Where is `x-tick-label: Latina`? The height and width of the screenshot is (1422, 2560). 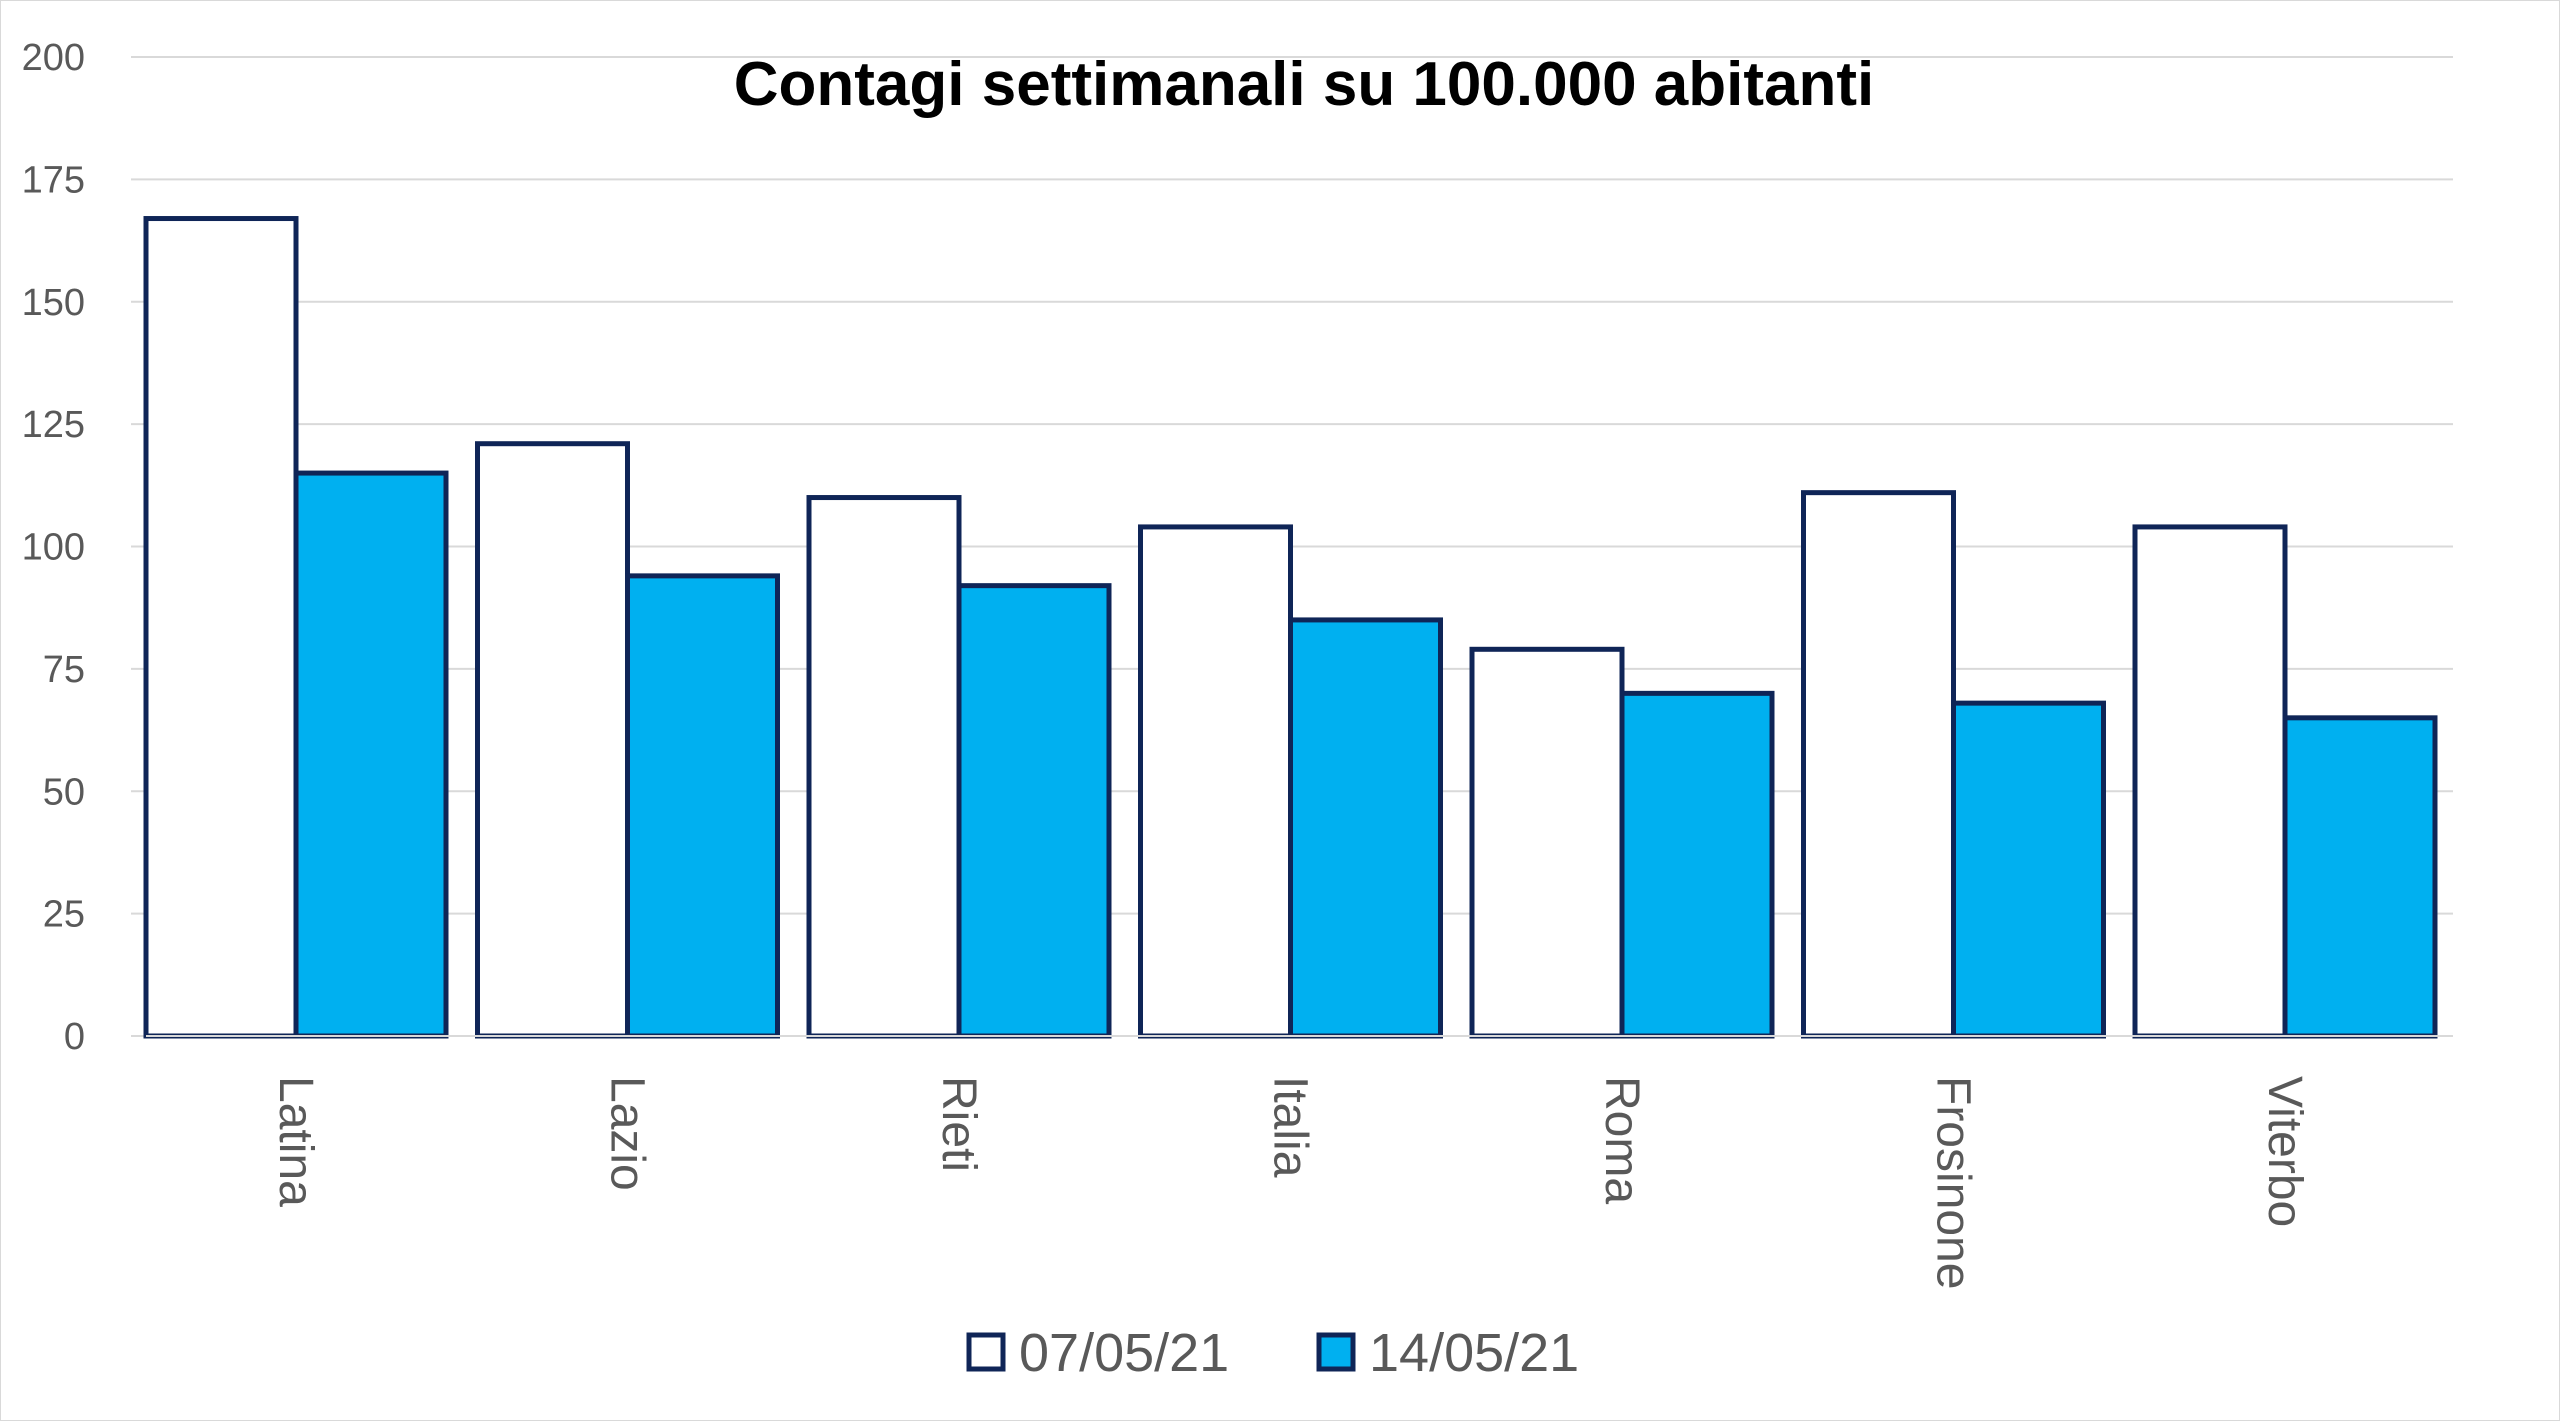 x-tick-label: Latina is located at coordinates (295, 1141).